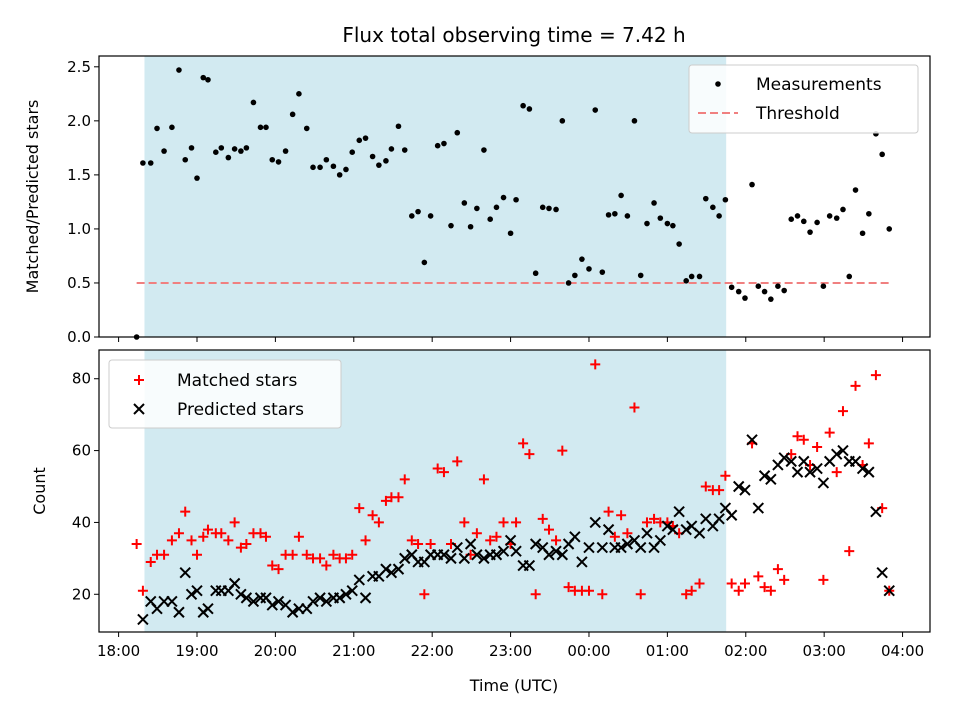 This screenshot has width=960, height=720. I want to click on legend: Measurements Threshold, so click(803, 99).